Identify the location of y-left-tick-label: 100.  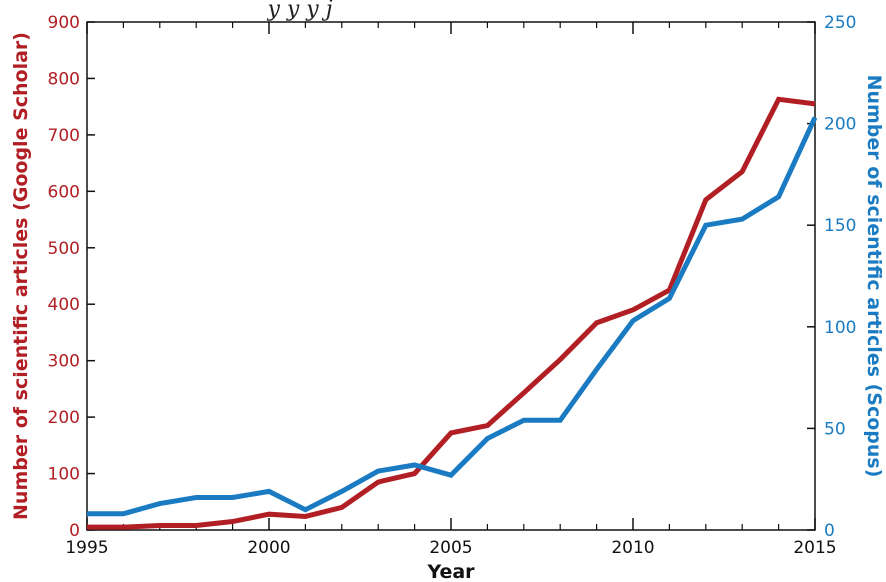
(64, 475).